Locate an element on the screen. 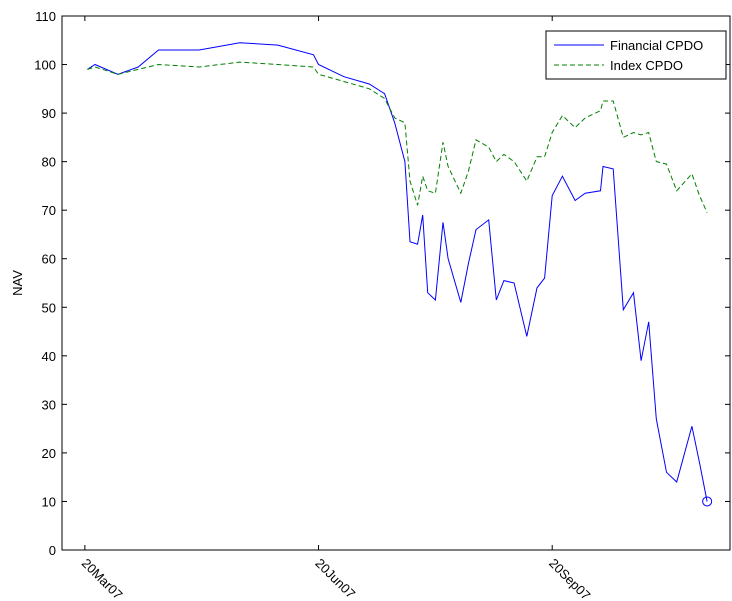 The width and height of the screenshot is (732, 601). y-tick-label: 0 is located at coordinates (52, 550).